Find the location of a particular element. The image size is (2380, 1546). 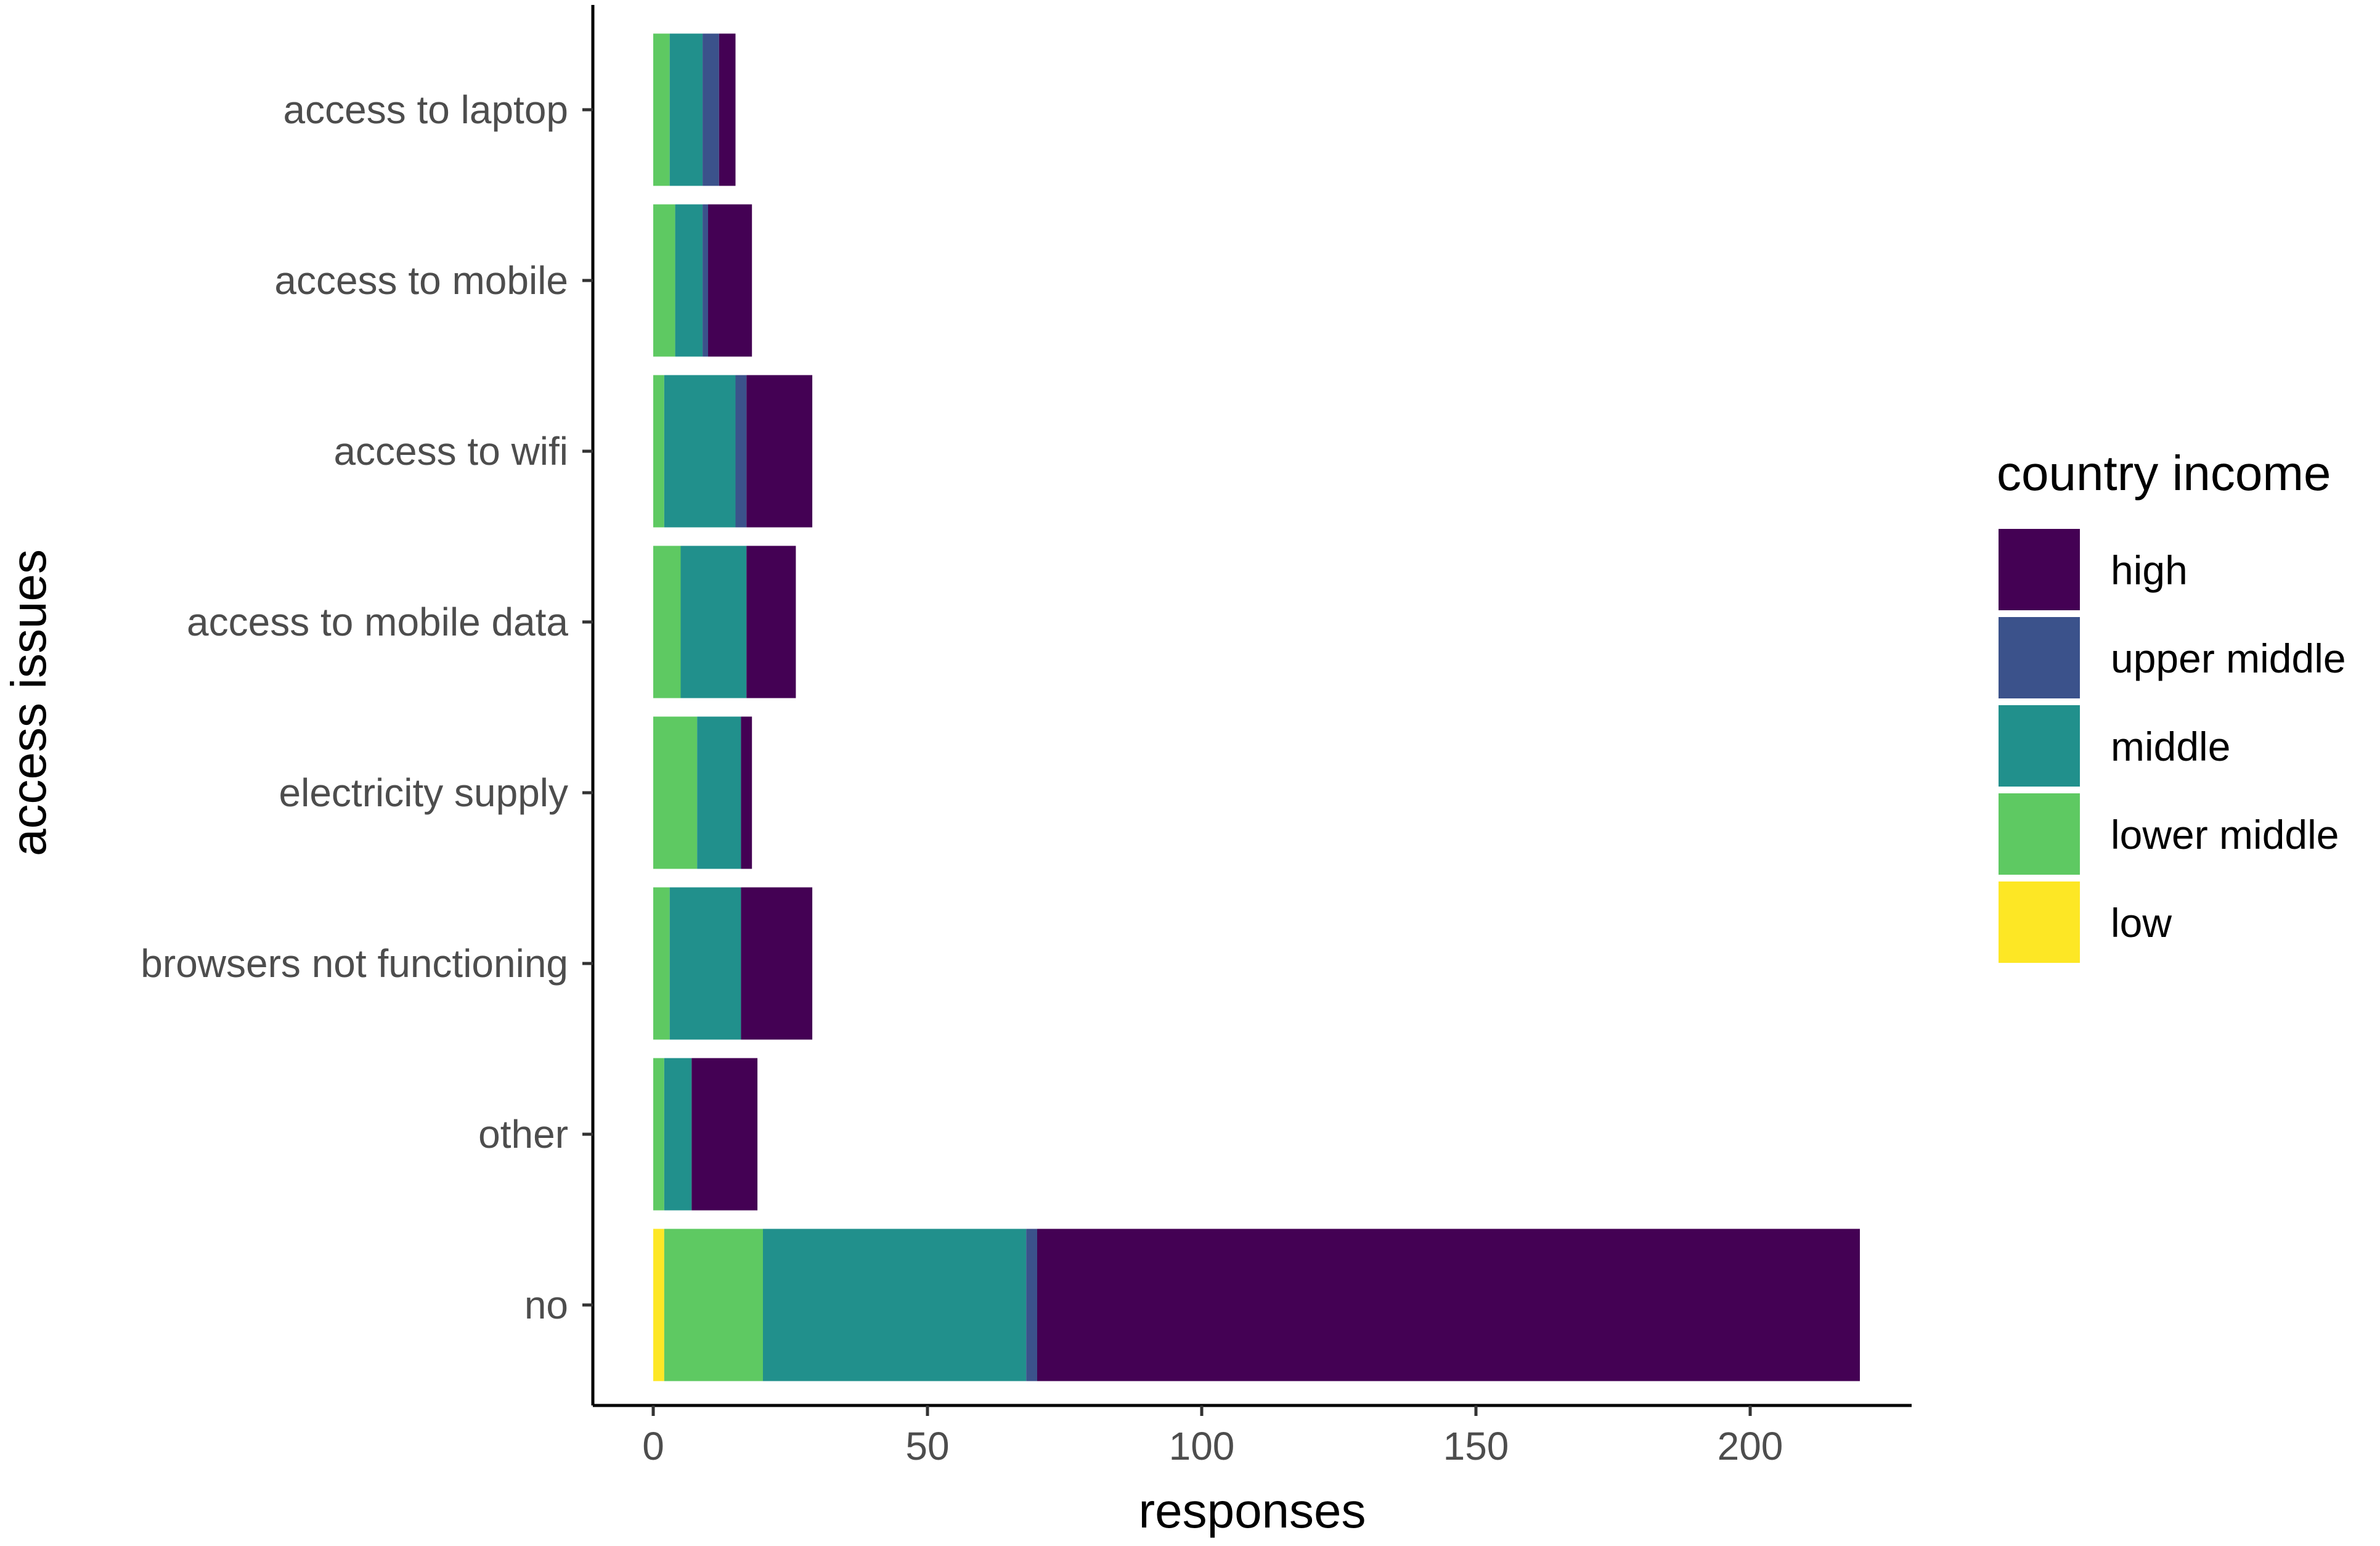

bar-segment-access-to-laptop-lower-middle is located at coordinates (661, 109).